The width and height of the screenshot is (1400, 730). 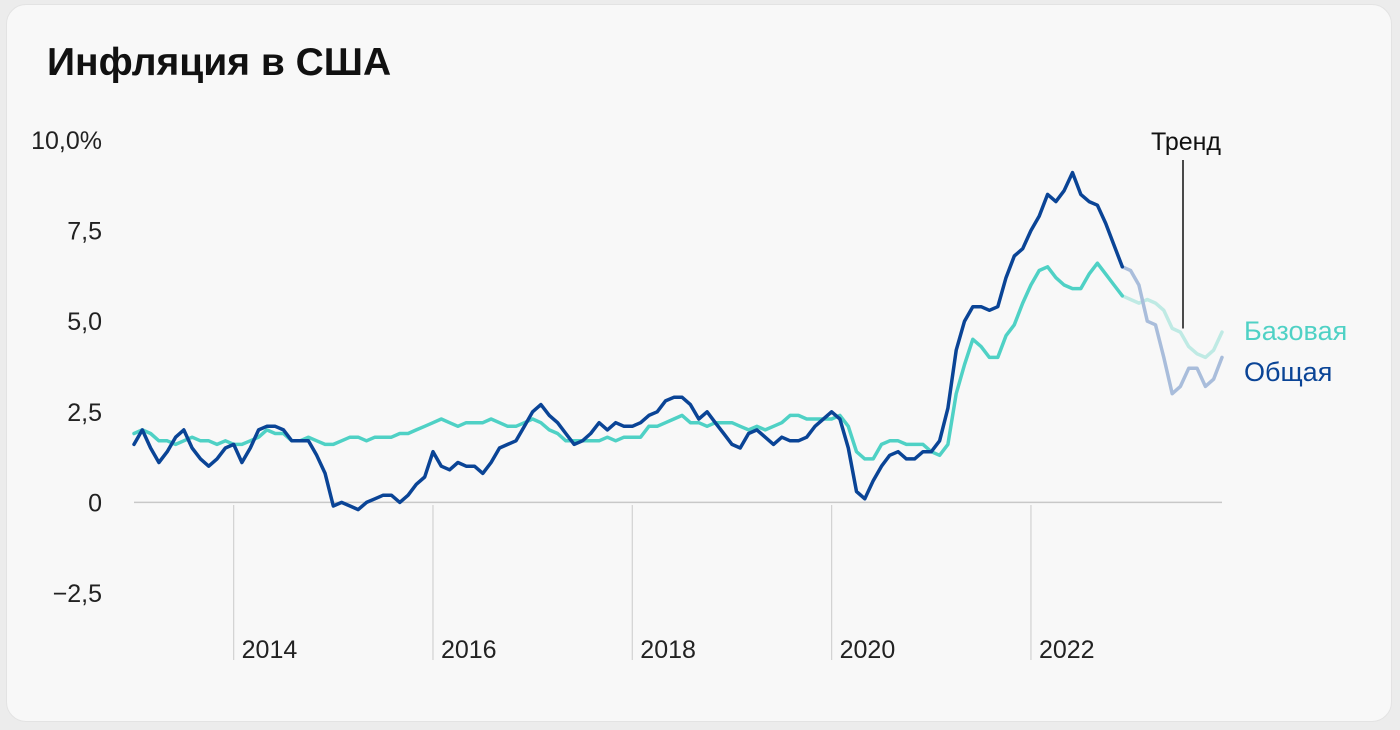 I want to click on chart-title: Инфляция в США, so click(x=219, y=62).